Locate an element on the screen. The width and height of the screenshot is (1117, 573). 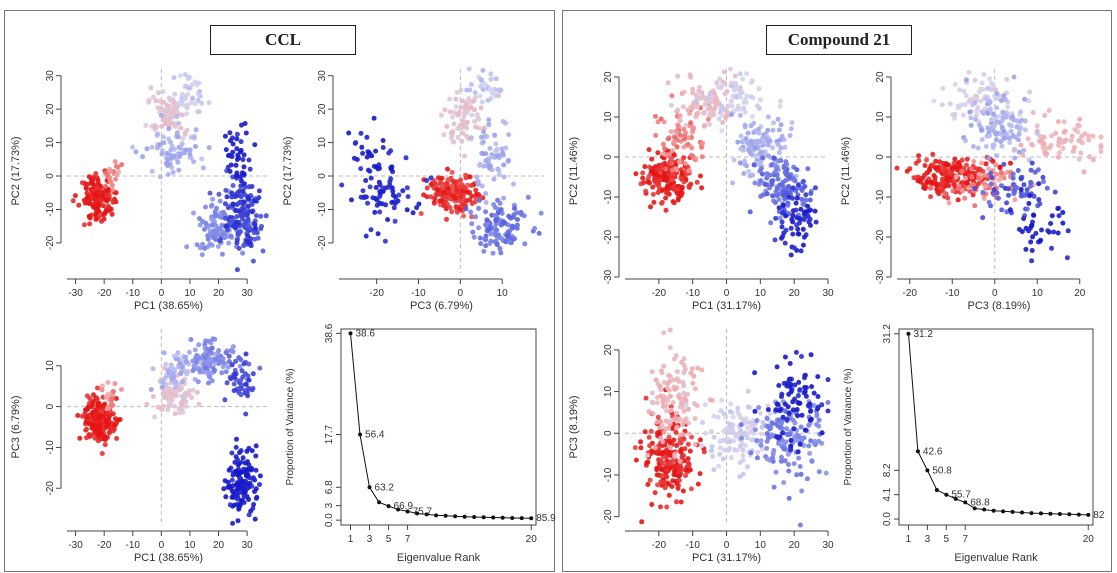
y-tick-label: 20 is located at coordinates (608, 350).